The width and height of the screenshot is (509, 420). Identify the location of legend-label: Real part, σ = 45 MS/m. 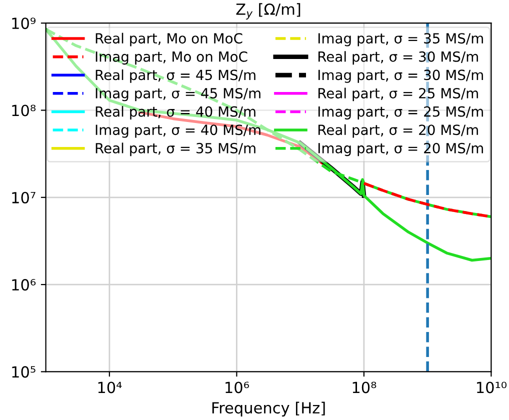
(176, 76).